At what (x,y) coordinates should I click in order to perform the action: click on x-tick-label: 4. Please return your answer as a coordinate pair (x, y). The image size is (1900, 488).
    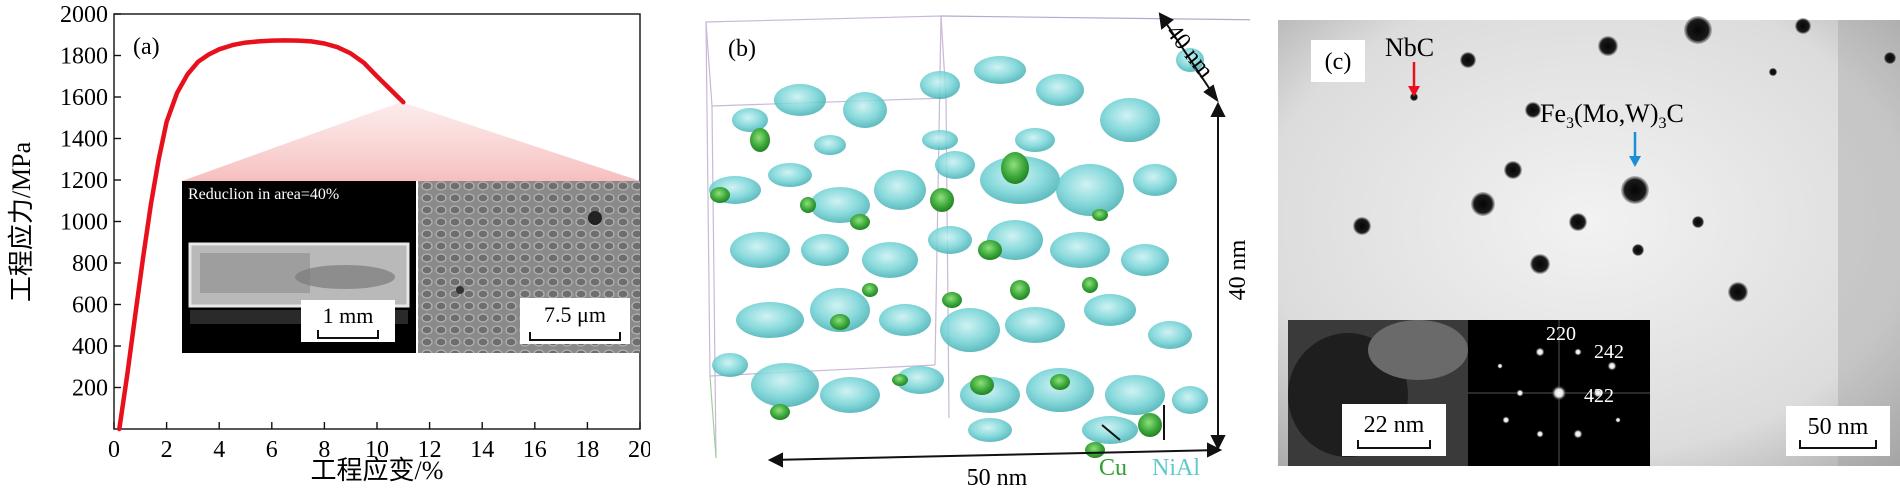
    Looking at the image, I should click on (219, 450).